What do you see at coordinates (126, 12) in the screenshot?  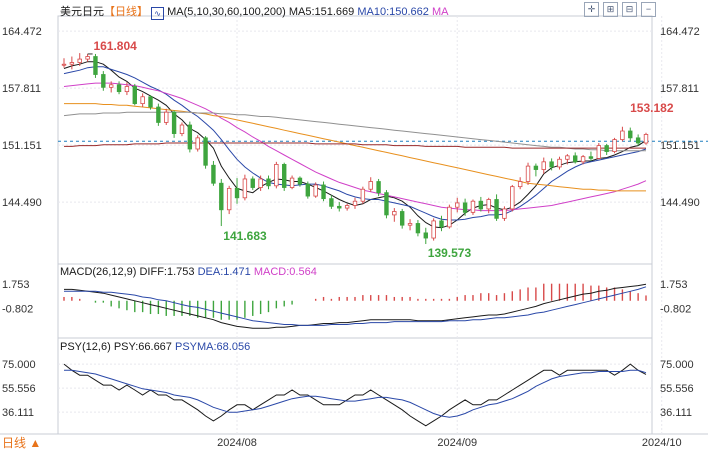 I see `timeframe-label: 【日线】` at bounding box center [126, 12].